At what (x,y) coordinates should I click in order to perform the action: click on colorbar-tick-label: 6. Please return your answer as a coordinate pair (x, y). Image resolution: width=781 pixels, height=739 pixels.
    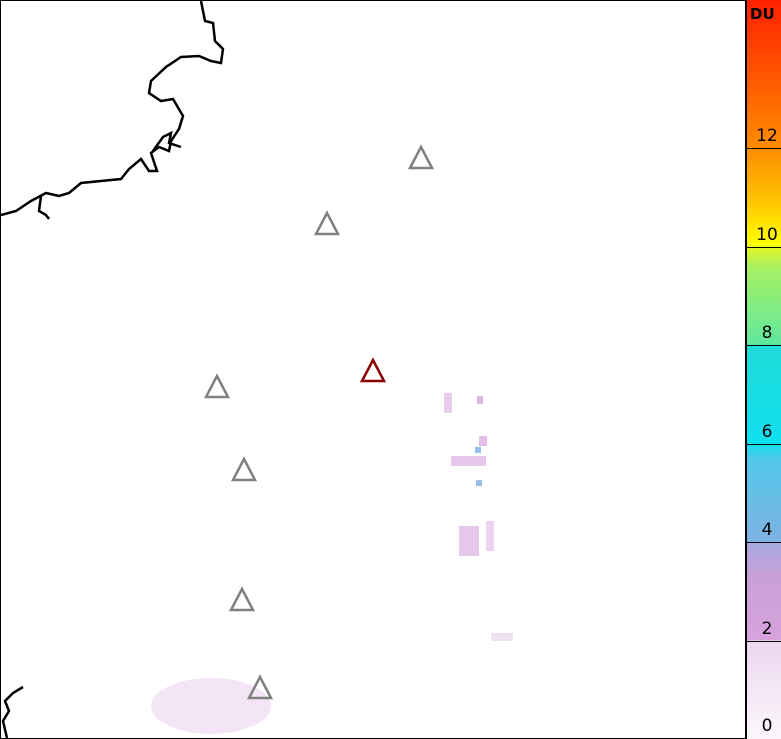
    Looking at the image, I should click on (767, 431).